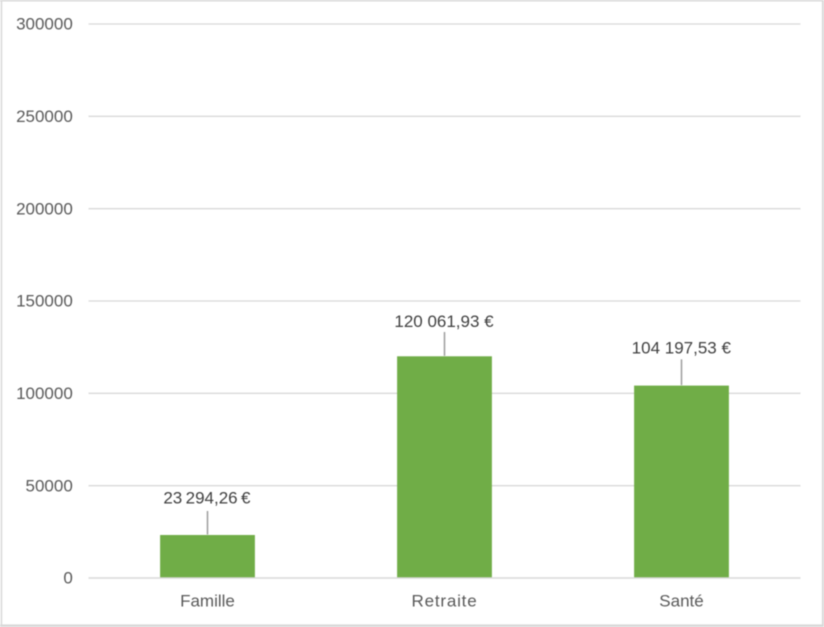  I want to click on svg-text: Santé, so click(681, 601).